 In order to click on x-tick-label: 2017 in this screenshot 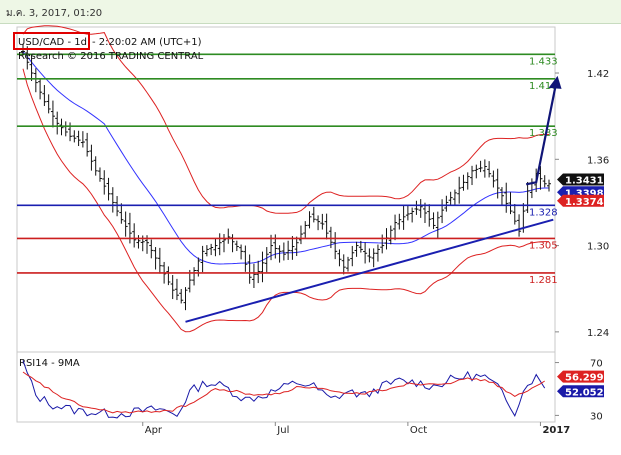, I will do `click(556, 430)`.